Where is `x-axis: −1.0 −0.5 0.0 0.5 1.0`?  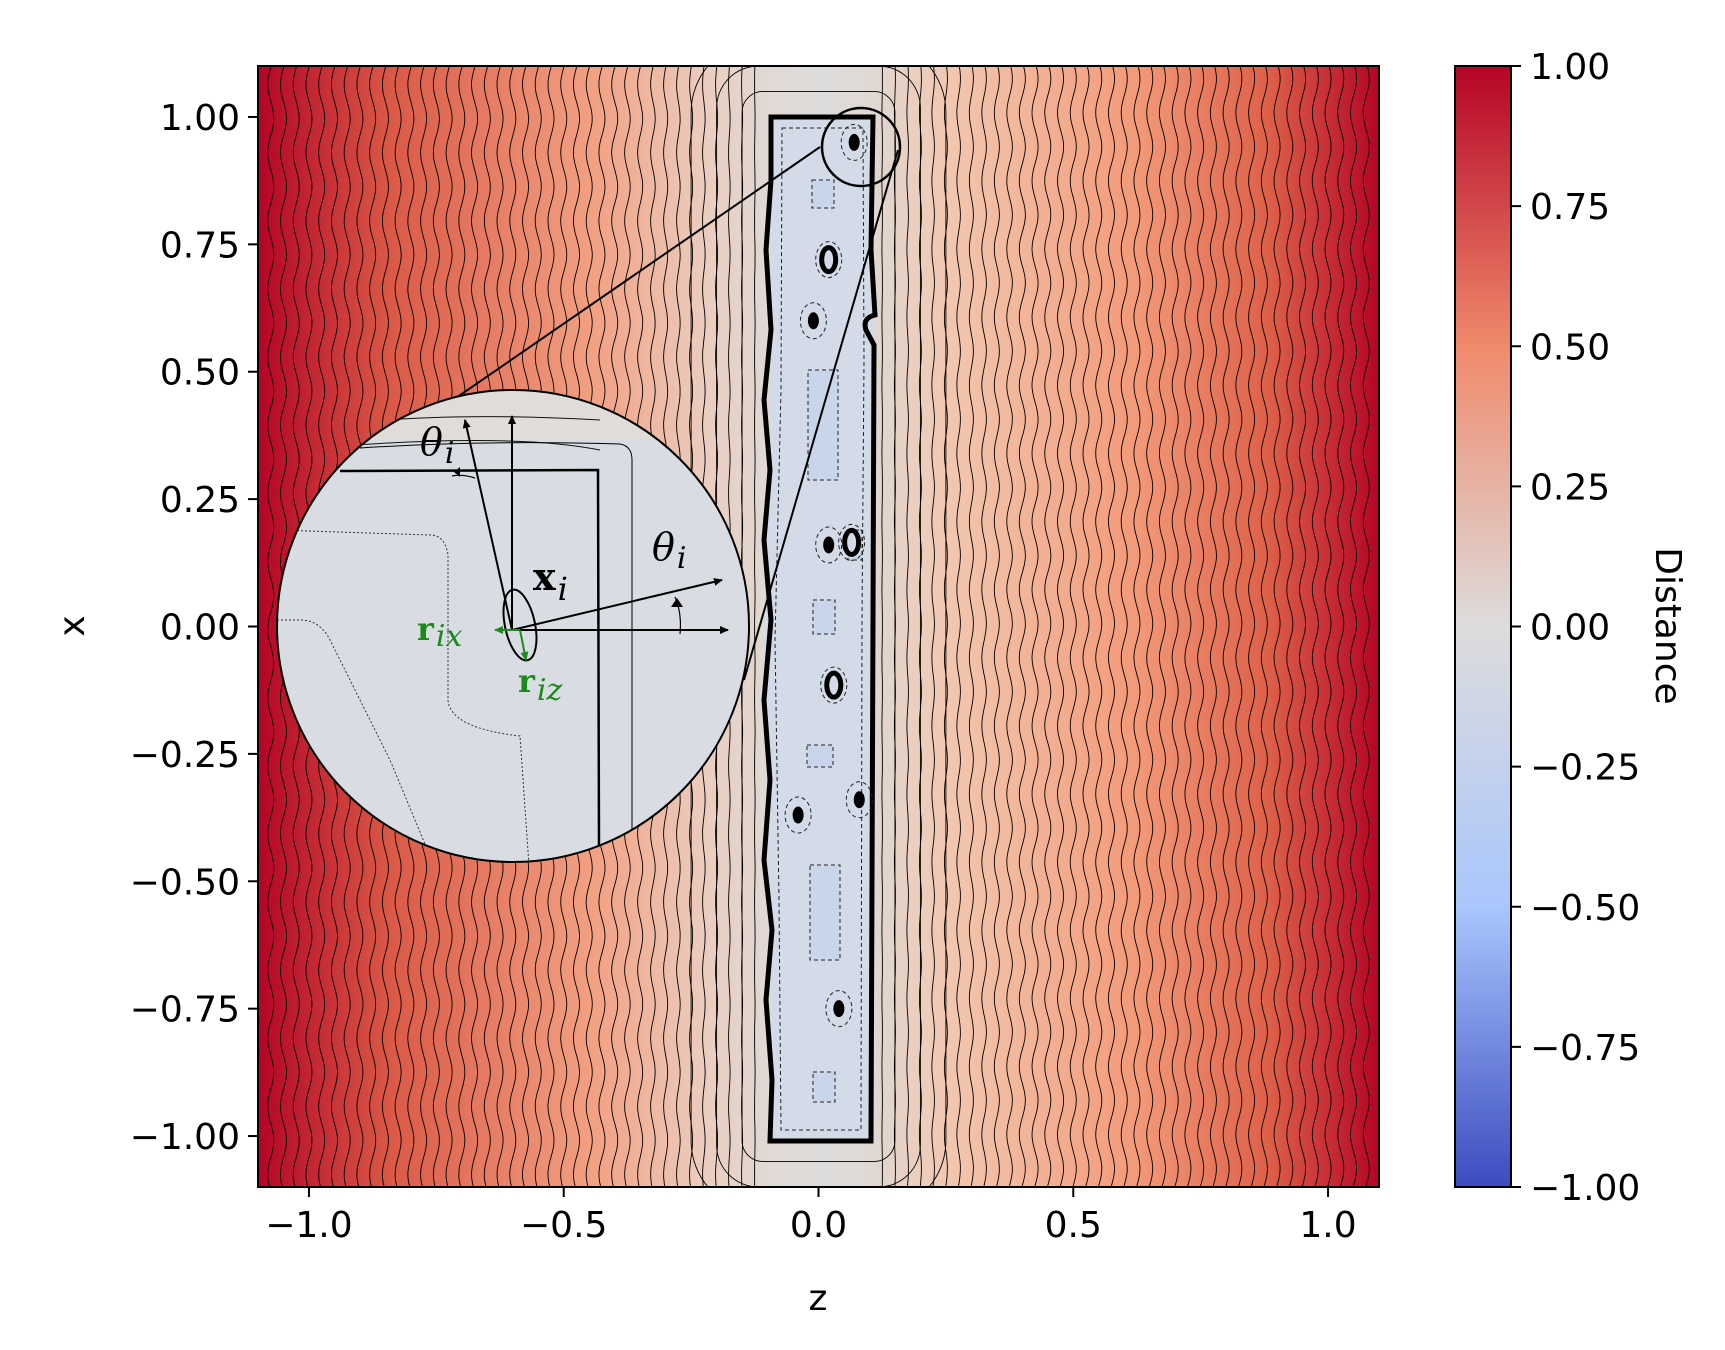 x-axis: −1.0 −0.5 0.0 0.5 1.0 is located at coordinates (811, 1216).